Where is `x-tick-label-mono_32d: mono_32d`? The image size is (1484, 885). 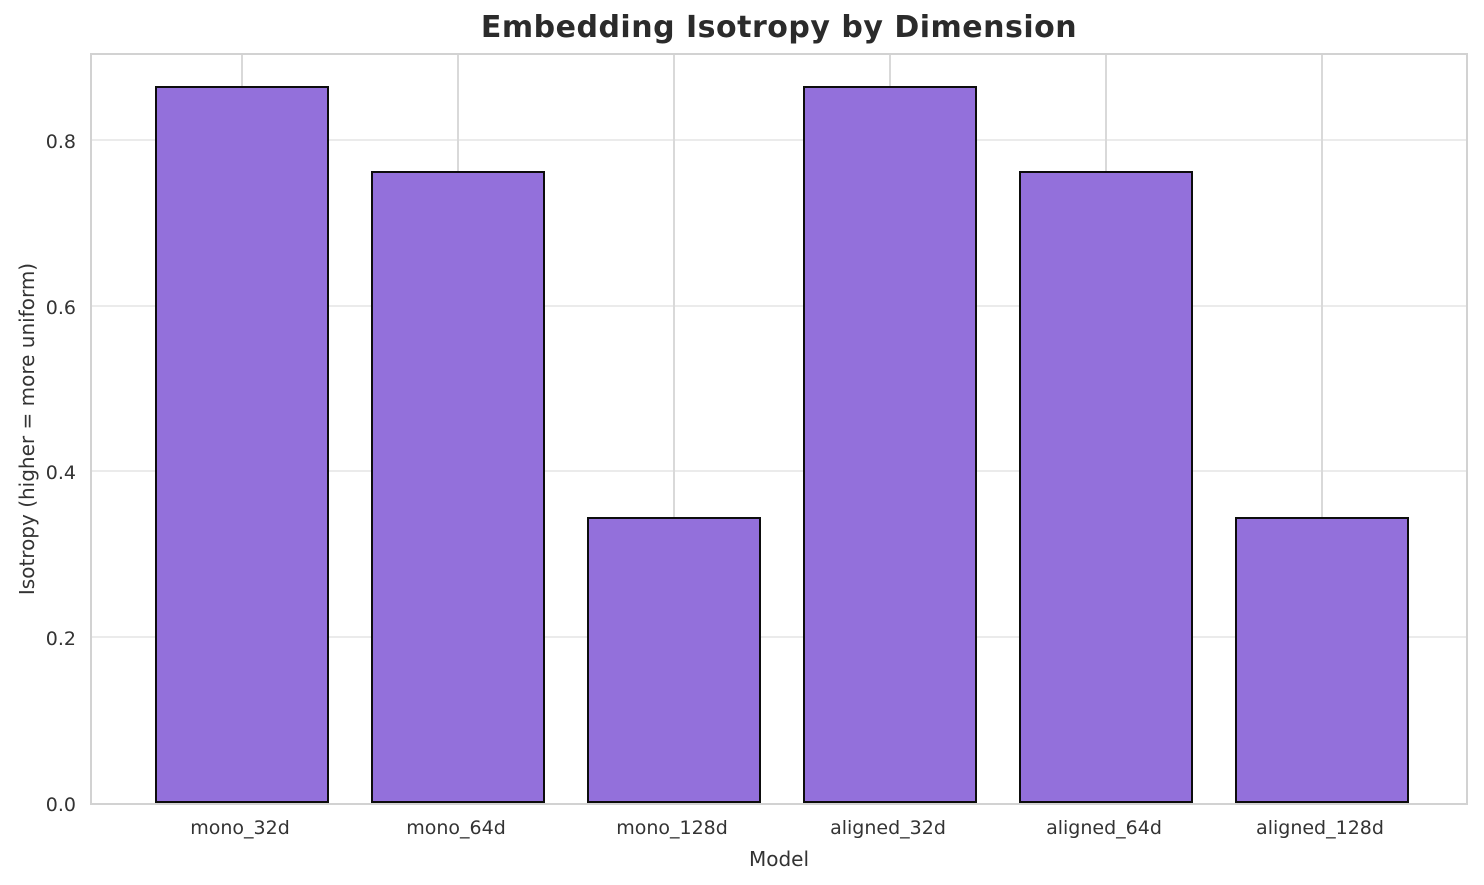 x-tick-label-mono_32d: mono_32d is located at coordinates (240, 828).